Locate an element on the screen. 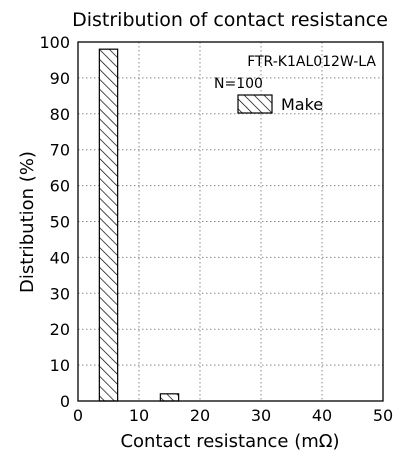 This screenshot has height=457, width=411. x-tick-label: 20 is located at coordinates (200, 415).